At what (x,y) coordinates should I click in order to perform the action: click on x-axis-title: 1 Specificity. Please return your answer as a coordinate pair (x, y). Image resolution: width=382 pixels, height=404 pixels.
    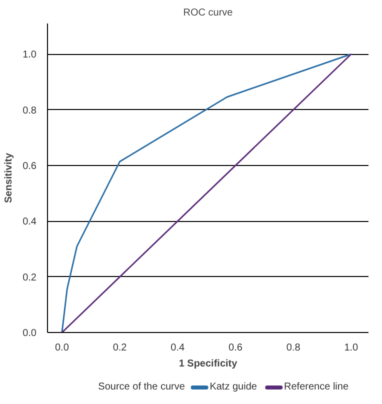
    Looking at the image, I should click on (208, 364).